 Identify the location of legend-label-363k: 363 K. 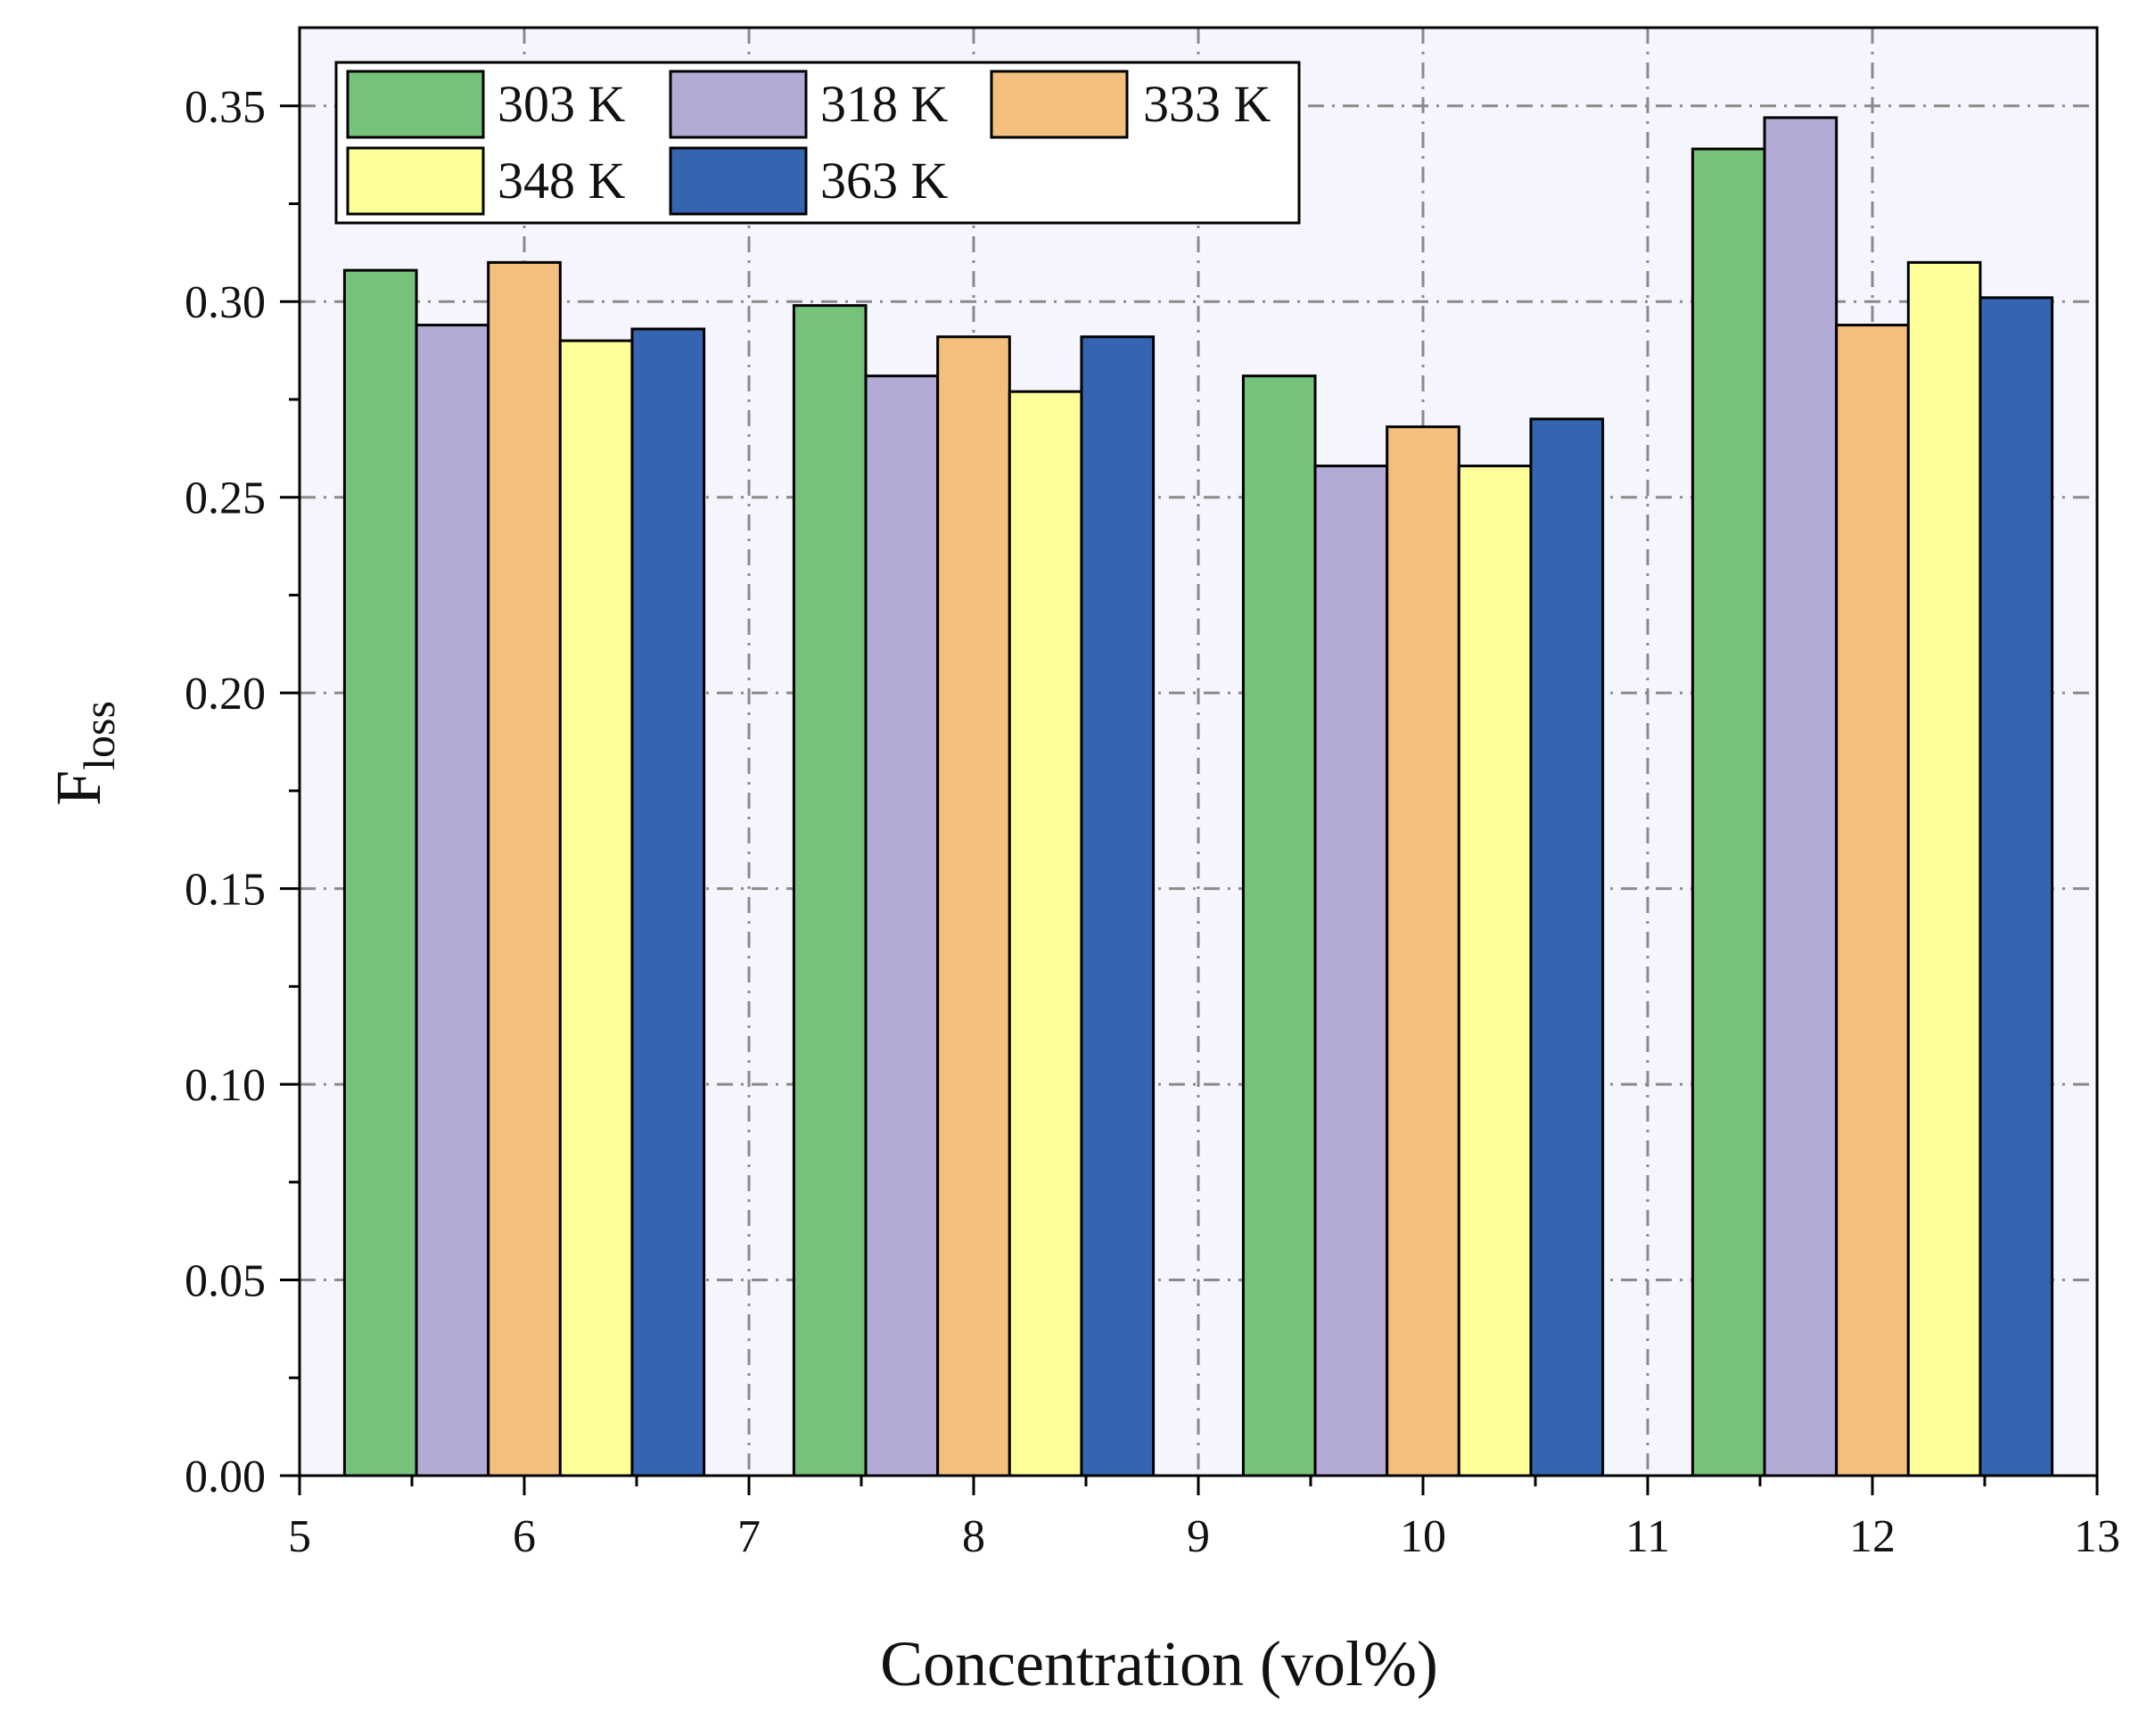
(884, 181).